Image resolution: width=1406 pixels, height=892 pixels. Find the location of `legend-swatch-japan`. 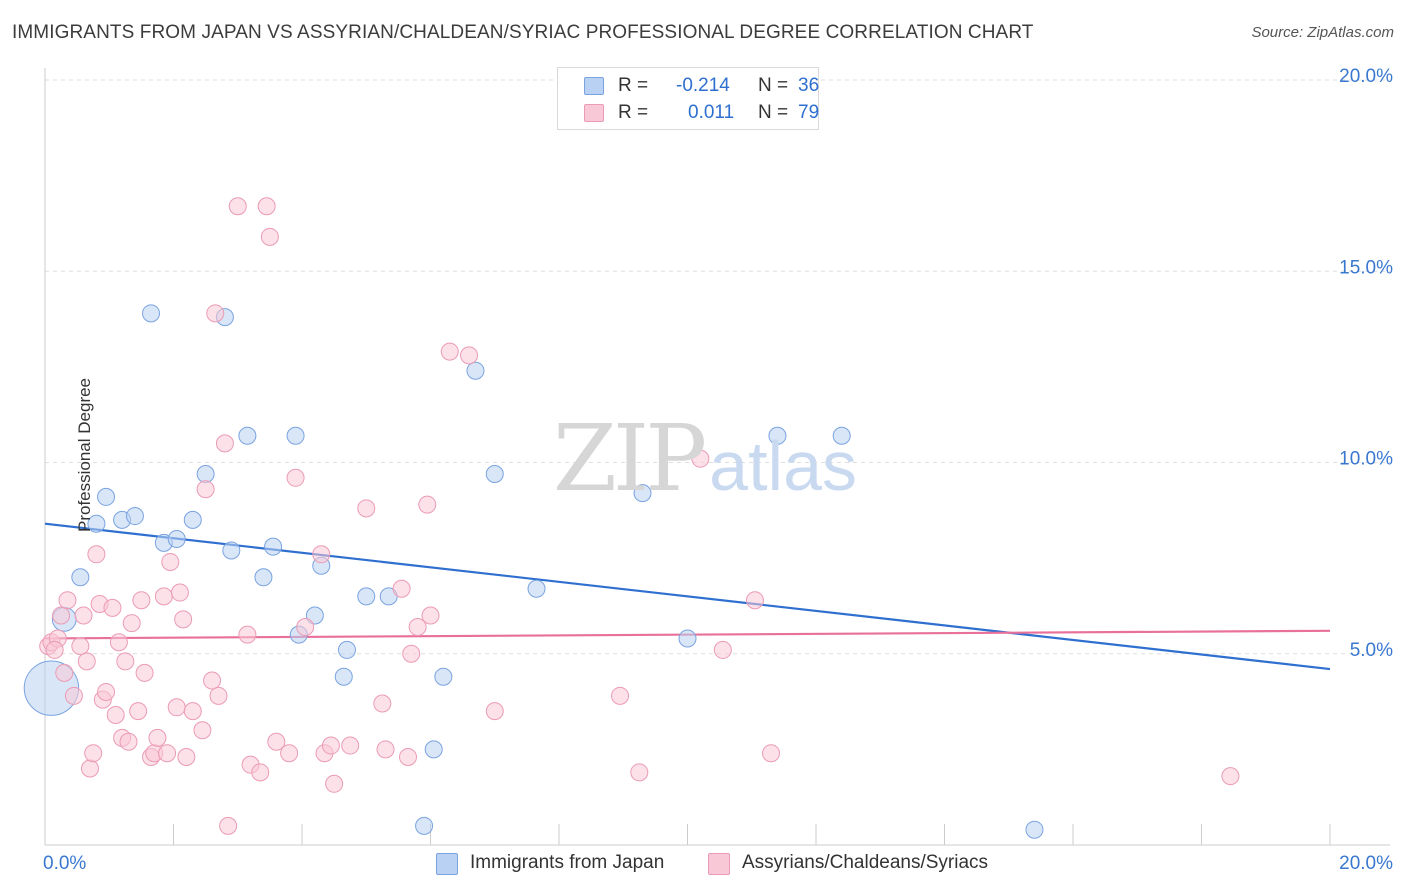

legend-swatch-japan is located at coordinates (447, 864).